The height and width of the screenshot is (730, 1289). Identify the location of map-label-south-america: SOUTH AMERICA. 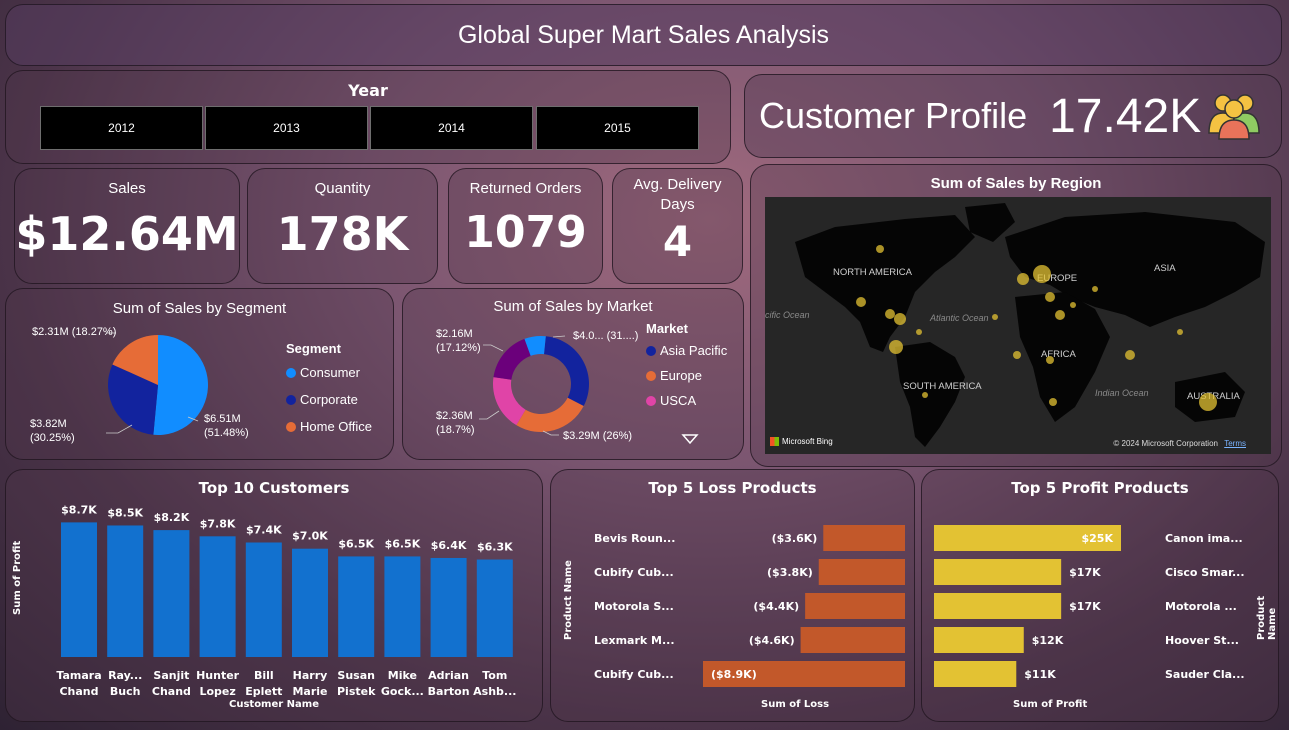
(942, 386).